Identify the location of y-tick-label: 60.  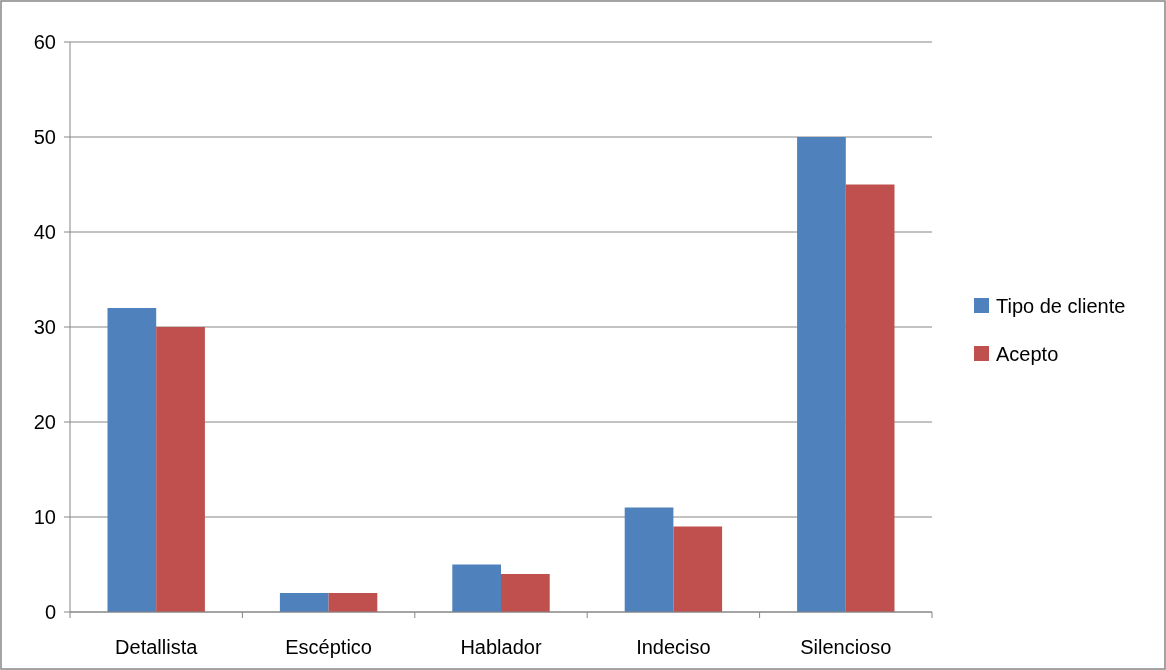
(44, 42).